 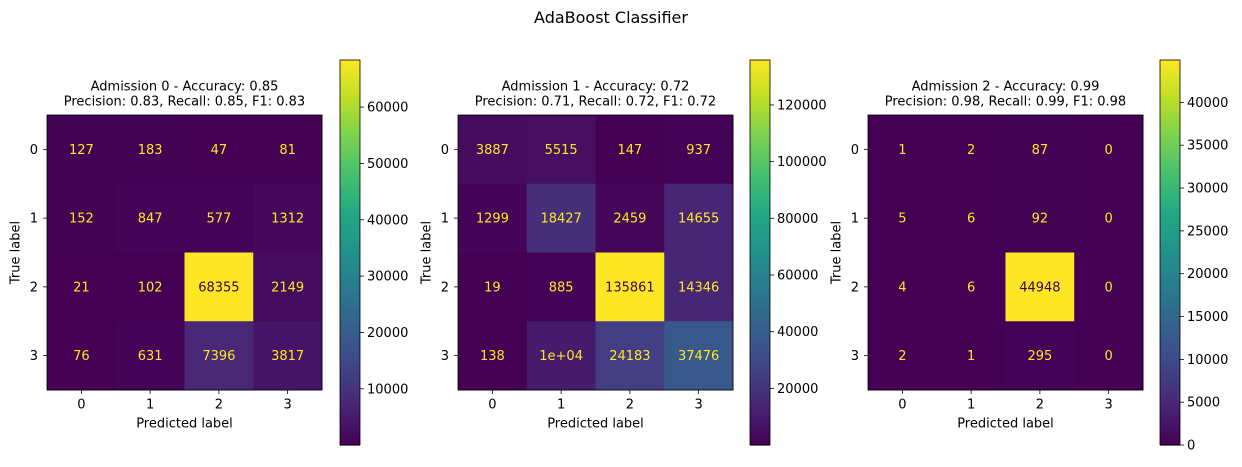 What do you see at coordinates (81, 287) in the screenshot?
I see `cell-label: 21` at bounding box center [81, 287].